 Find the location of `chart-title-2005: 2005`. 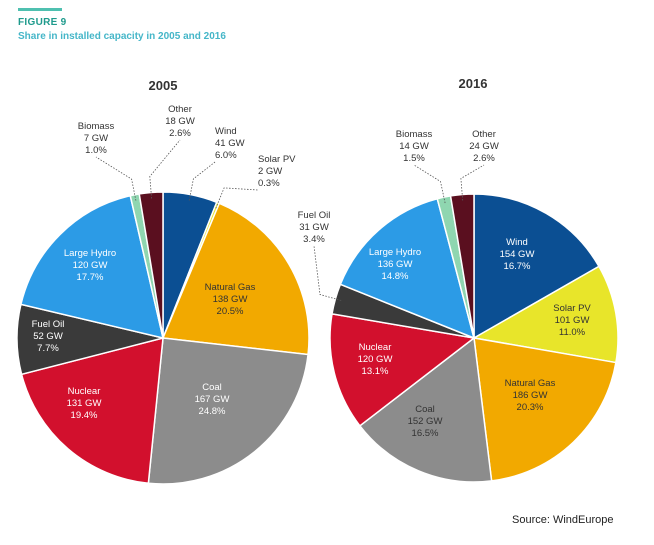

chart-title-2005: 2005 is located at coordinates (163, 85).